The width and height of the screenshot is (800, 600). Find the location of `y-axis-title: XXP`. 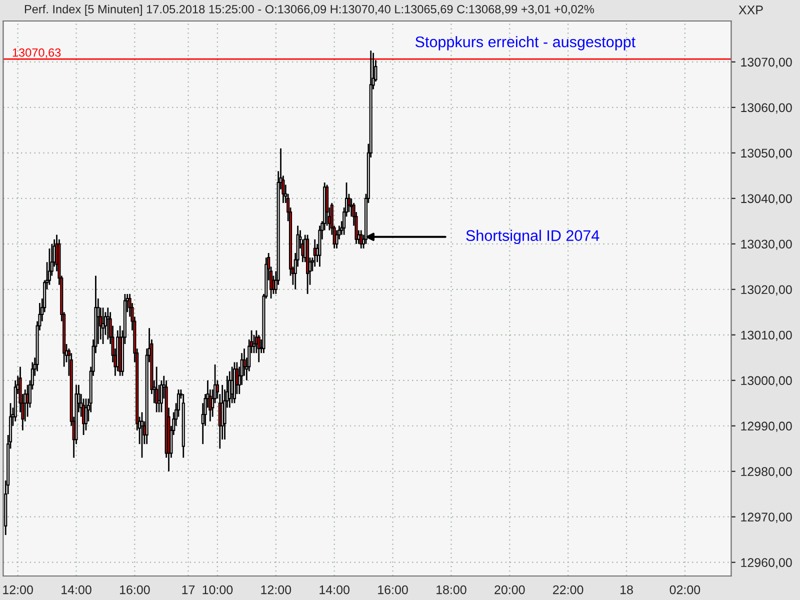

y-axis-title: XXP is located at coordinates (750, 10).